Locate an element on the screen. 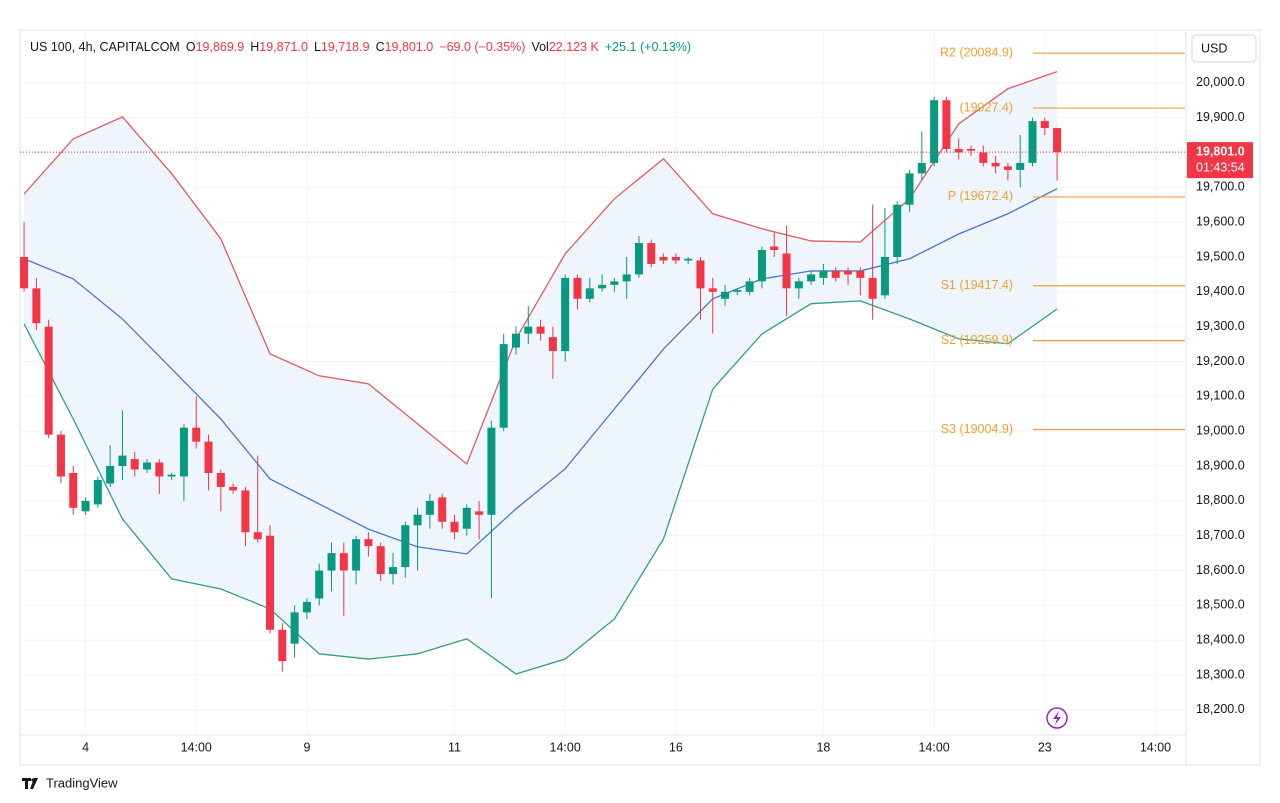 Image resolution: width=1280 pixels, height=803 pixels. y-tick-label: 19,200.0 is located at coordinates (1220, 361).